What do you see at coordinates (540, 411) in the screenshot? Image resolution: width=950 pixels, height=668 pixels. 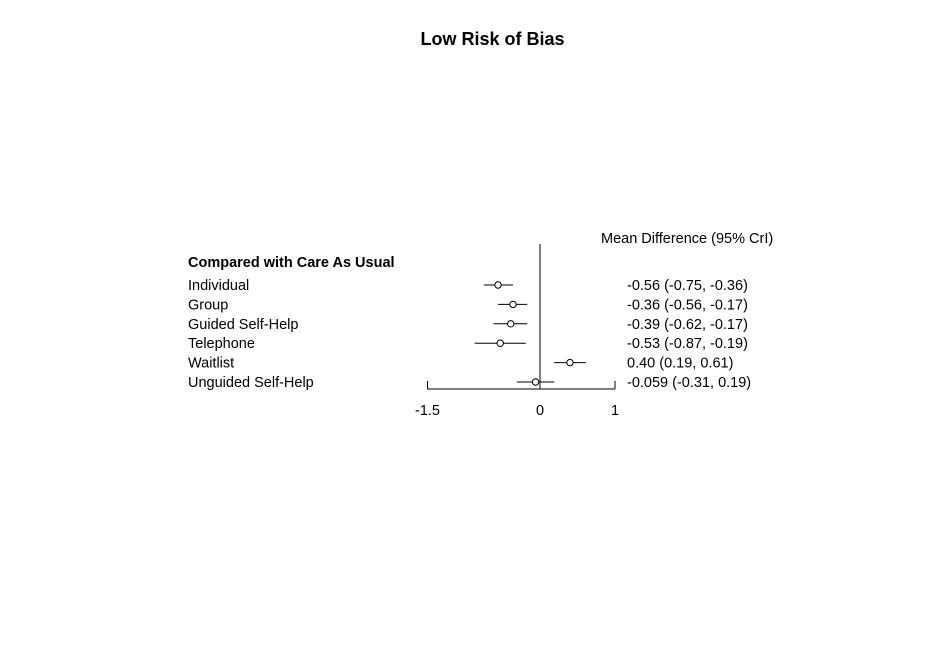 I see `x-tick-label: 0` at bounding box center [540, 411].